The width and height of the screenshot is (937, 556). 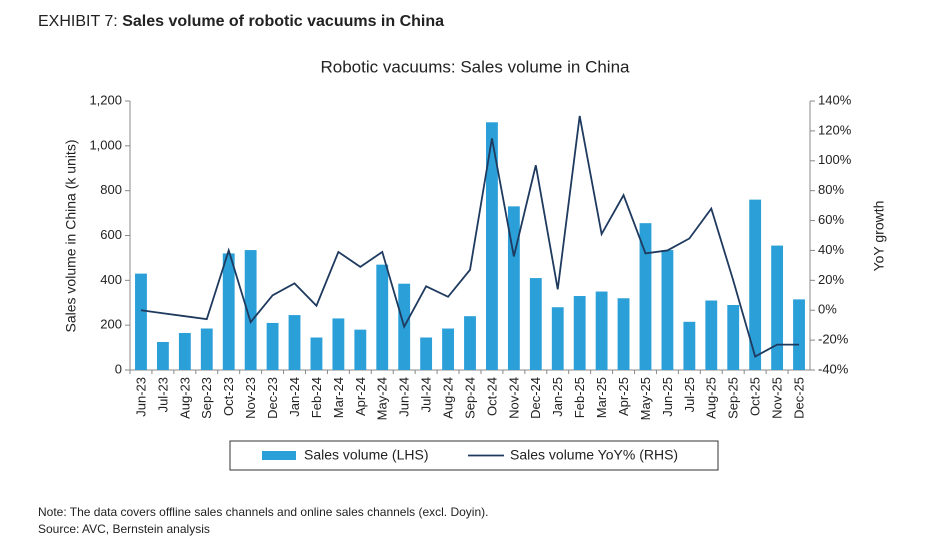 I want to click on y-tick-label: 1,200, so click(x=105, y=99).